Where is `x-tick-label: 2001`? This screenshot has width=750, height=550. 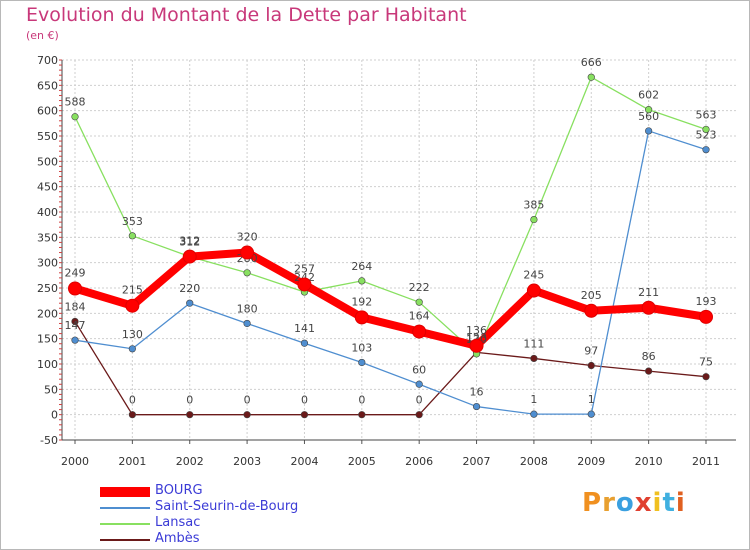
x-tick-label: 2001 is located at coordinates (132, 461).